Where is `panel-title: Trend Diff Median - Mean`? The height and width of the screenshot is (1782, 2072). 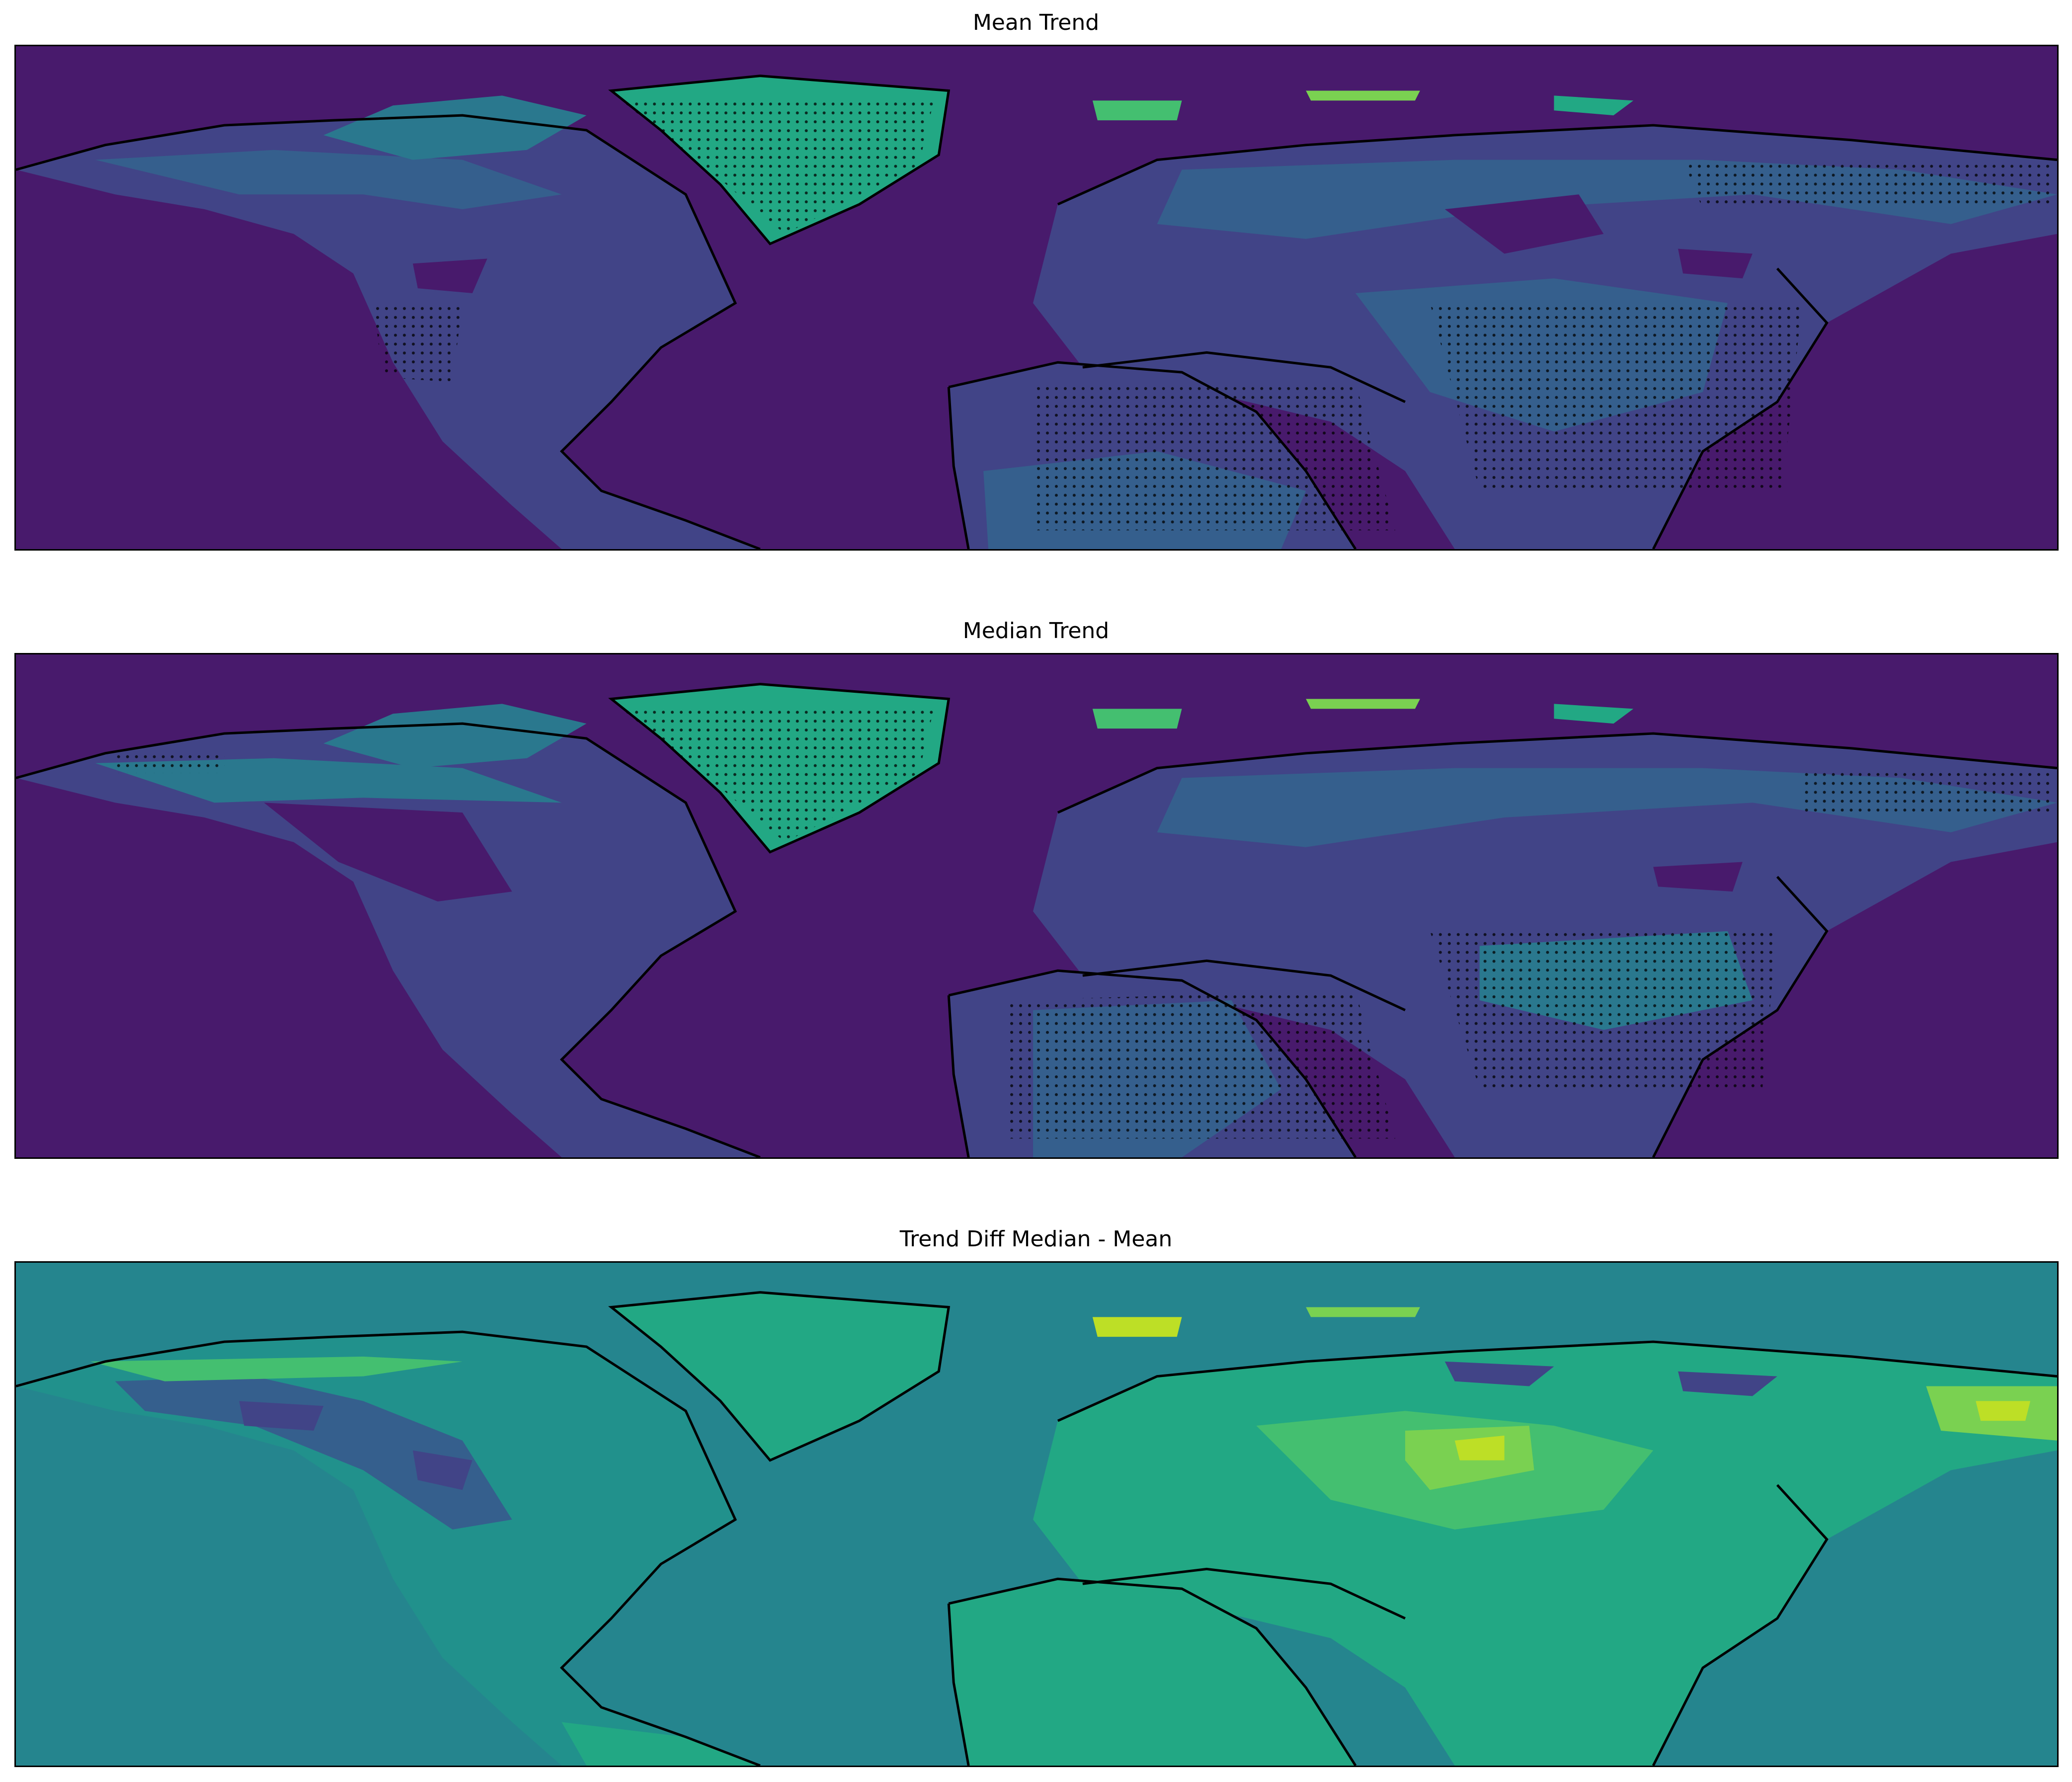 panel-title: Trend Diff Median - Mean is located at coordinates (1036, 1239).